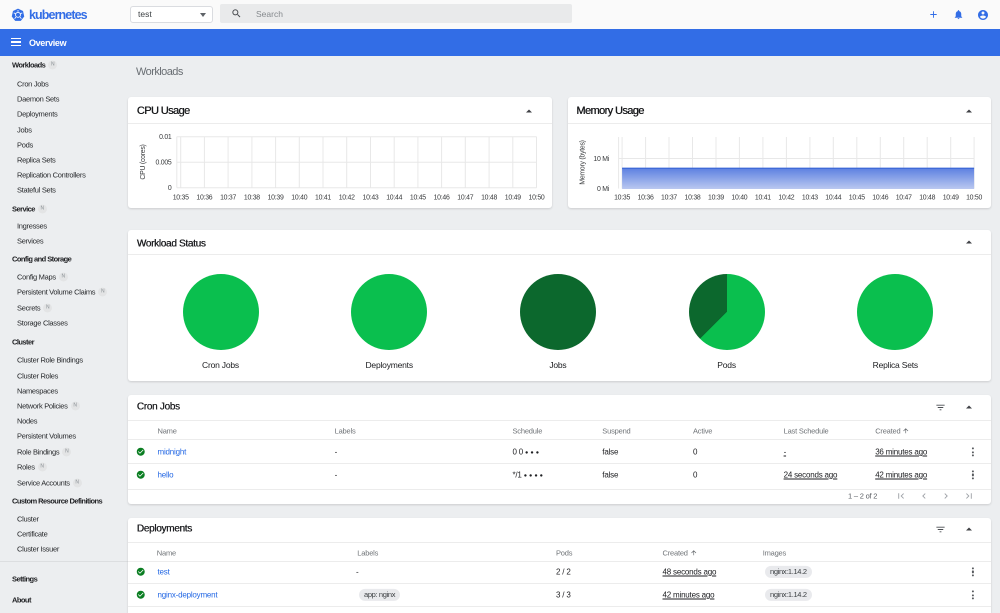 This screenshot has width=1000, height=613. What do you see at coordinates (601, 159) in the screenshot?
I see `svg-text: 10 Mi` at bounding box center [601, 159].